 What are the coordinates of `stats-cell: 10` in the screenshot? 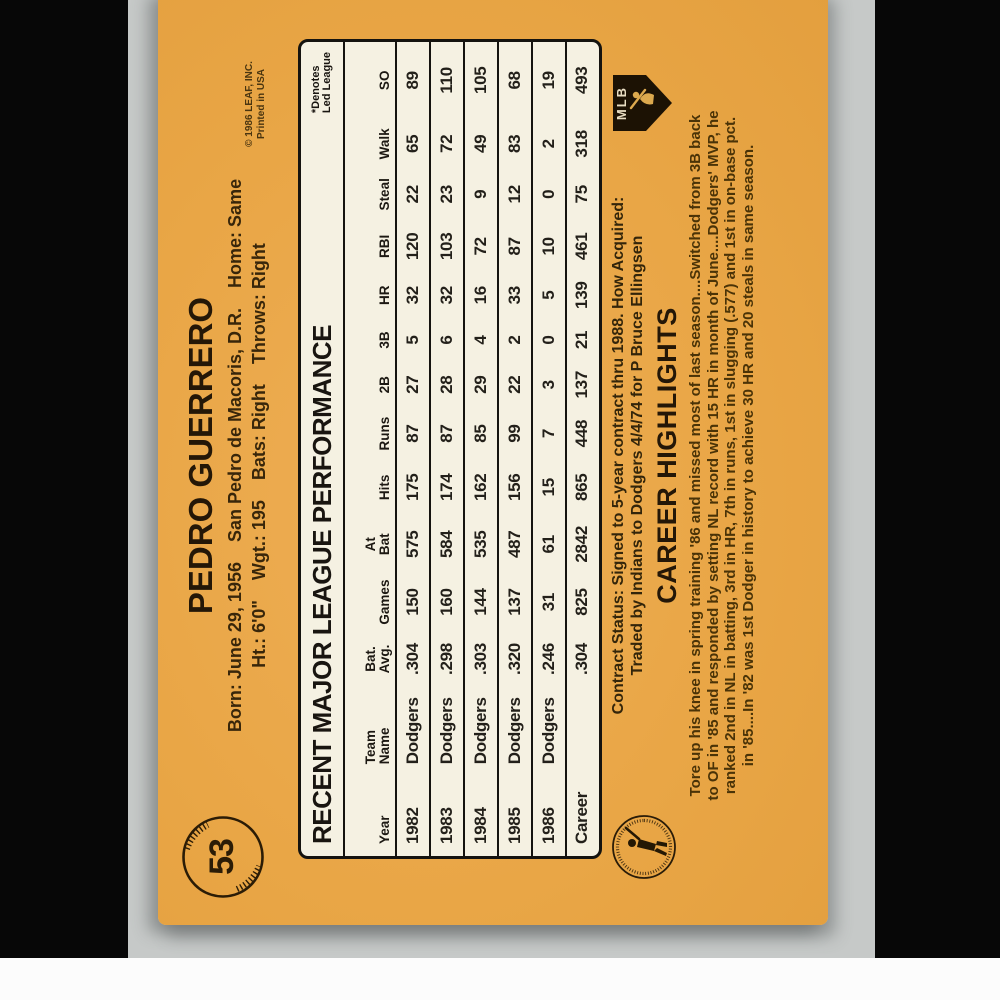 It's located at (548, 246).